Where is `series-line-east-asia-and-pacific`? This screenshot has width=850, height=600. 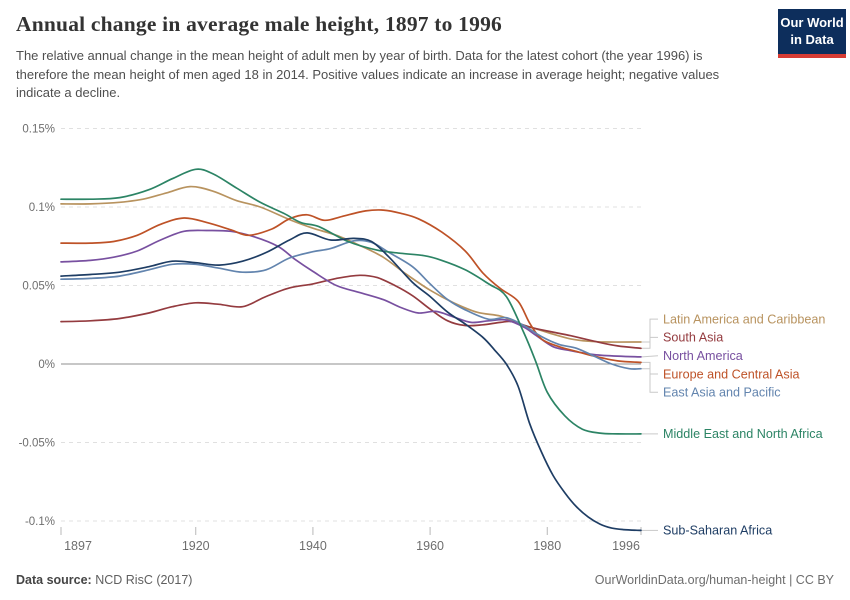
series-line-east-asia-and-pacific is located at coordinates (351, 304).